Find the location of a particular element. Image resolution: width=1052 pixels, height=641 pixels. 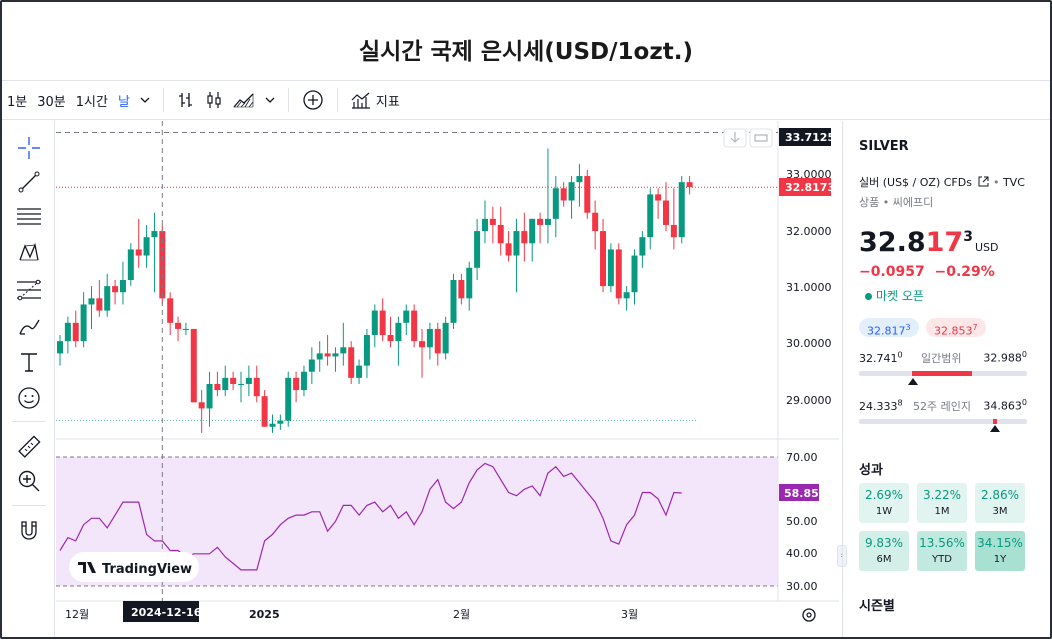

performance-title: 성과 is located at coordinates (871, 470).